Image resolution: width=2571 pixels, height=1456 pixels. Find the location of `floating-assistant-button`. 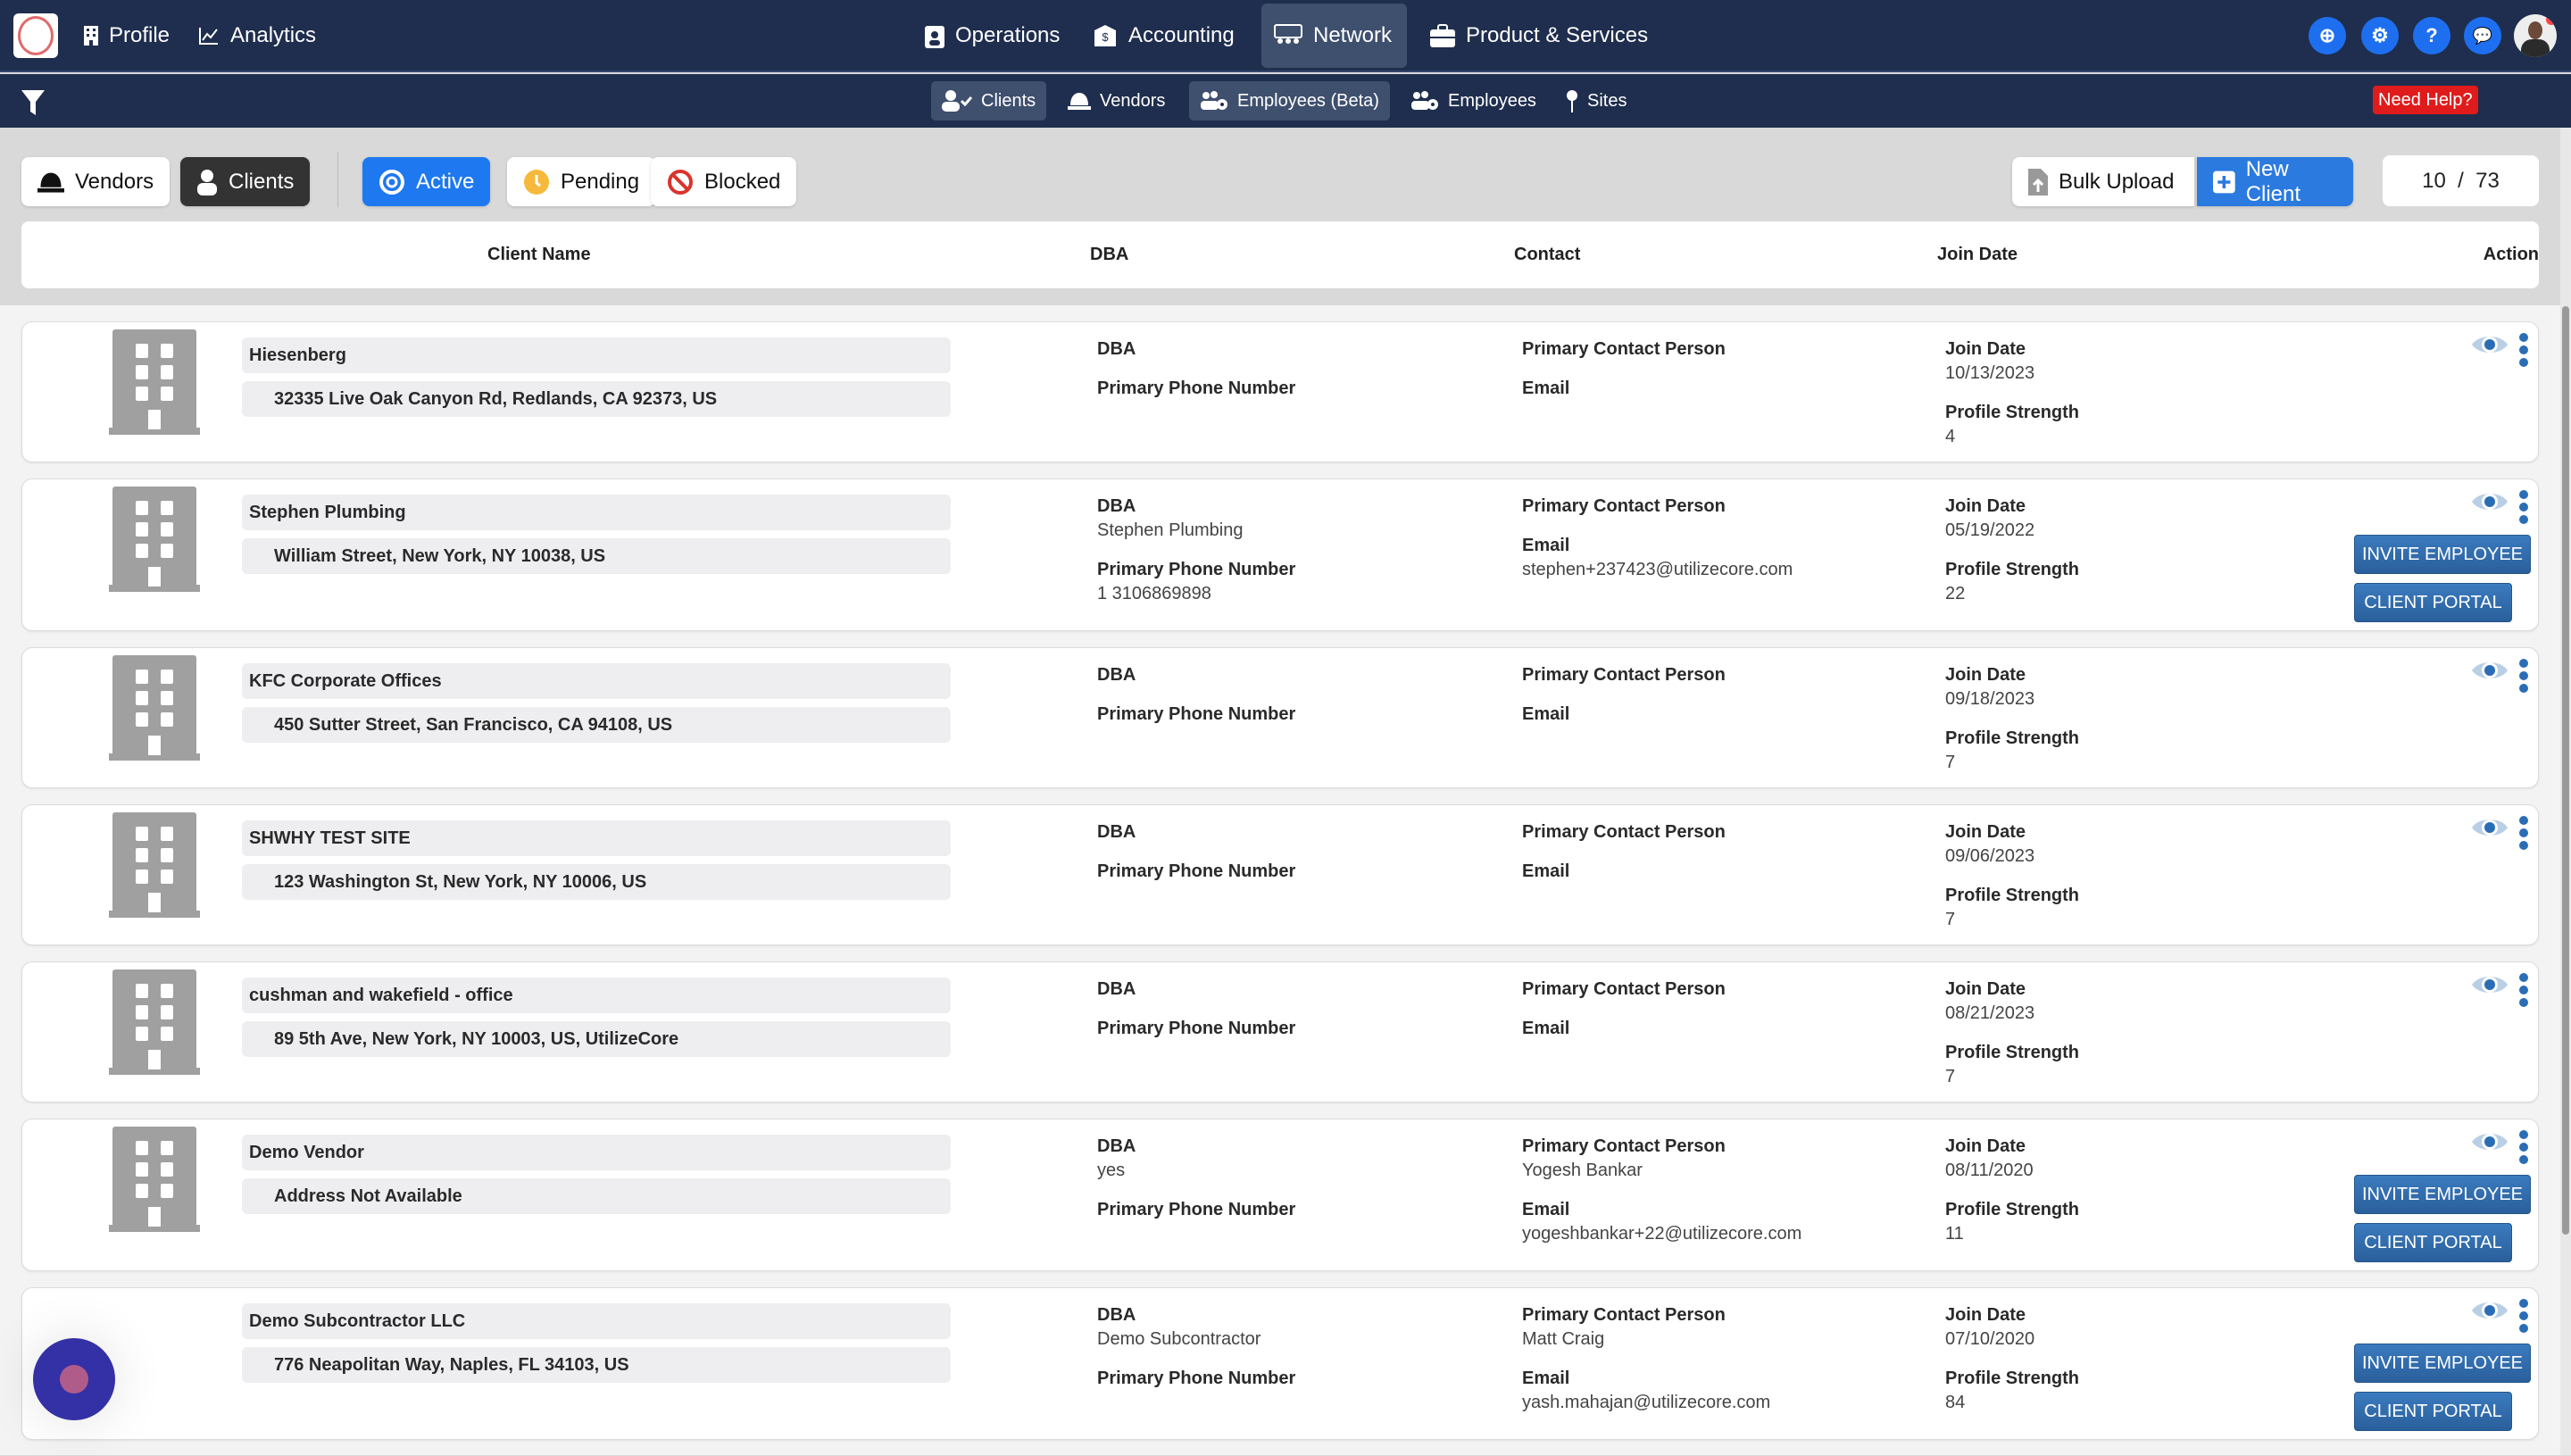

floating-assistant-button is located at coordinates (74, 1379).